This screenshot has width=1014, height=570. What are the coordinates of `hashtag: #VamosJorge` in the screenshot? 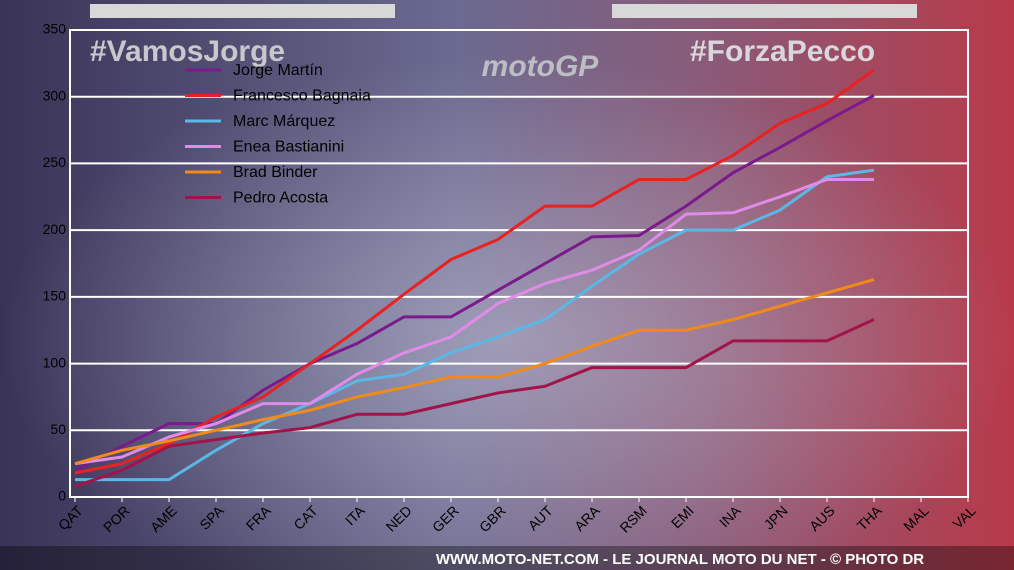 It's located at (187, 51).